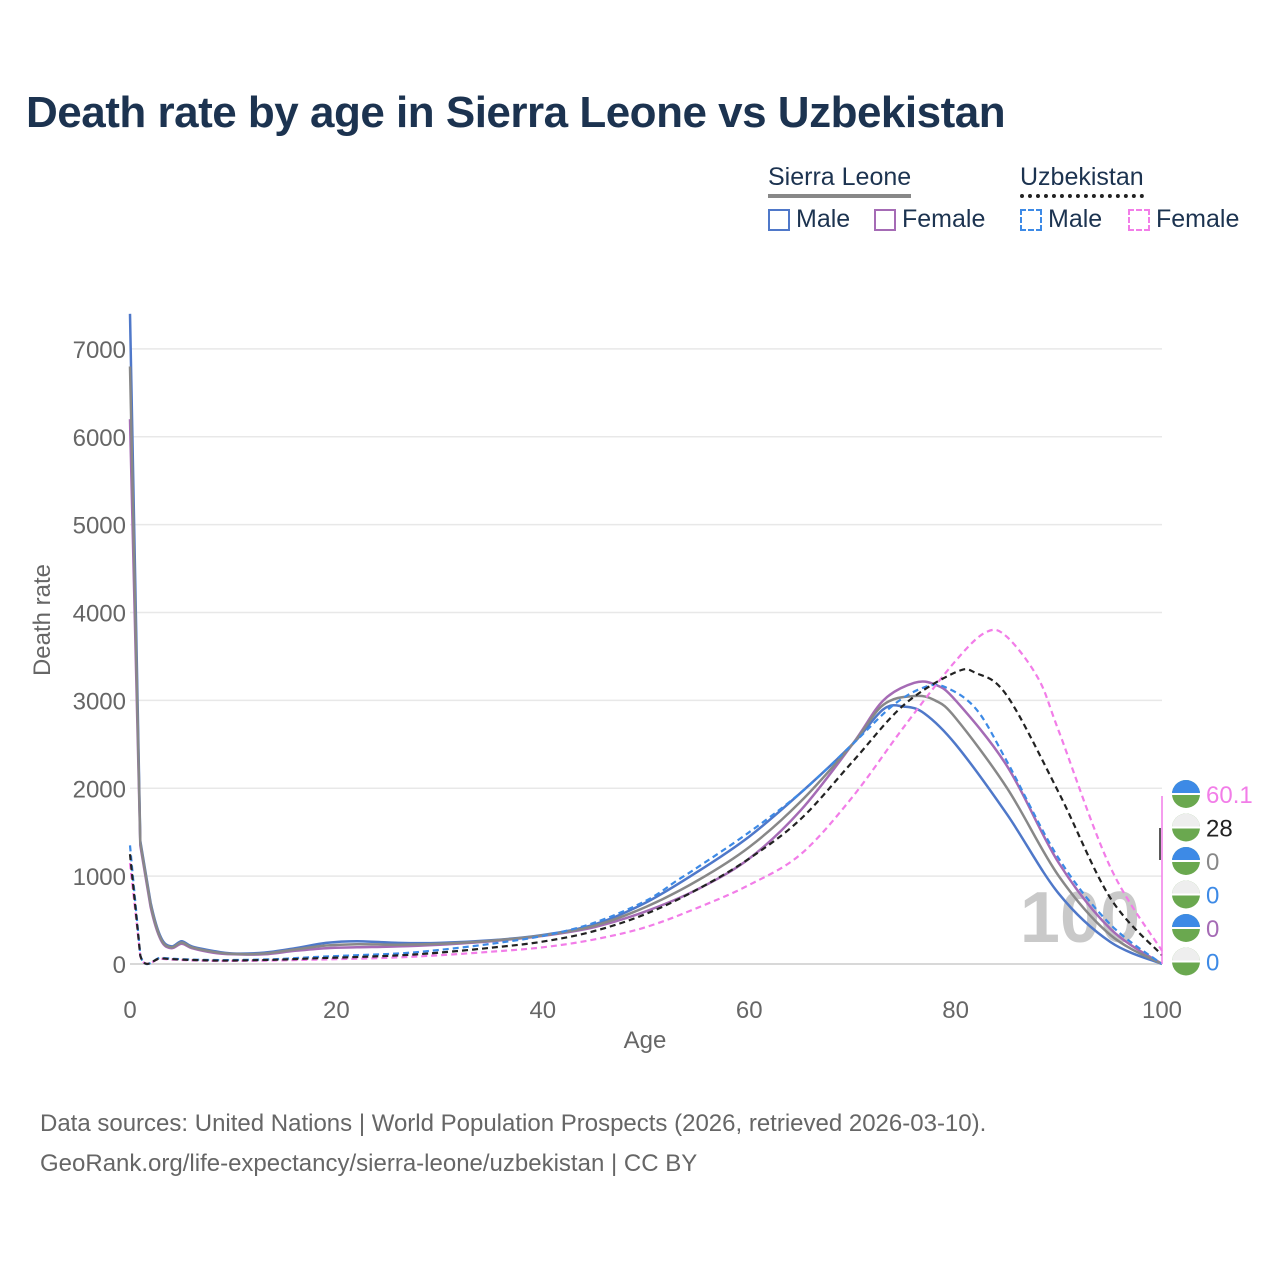 Image resolution: width=1280 pixels, height=1280 pixels. Describe the element at coordinates (99, 614) in the screenshot. I see `y-tick-label: 4000` at that location.